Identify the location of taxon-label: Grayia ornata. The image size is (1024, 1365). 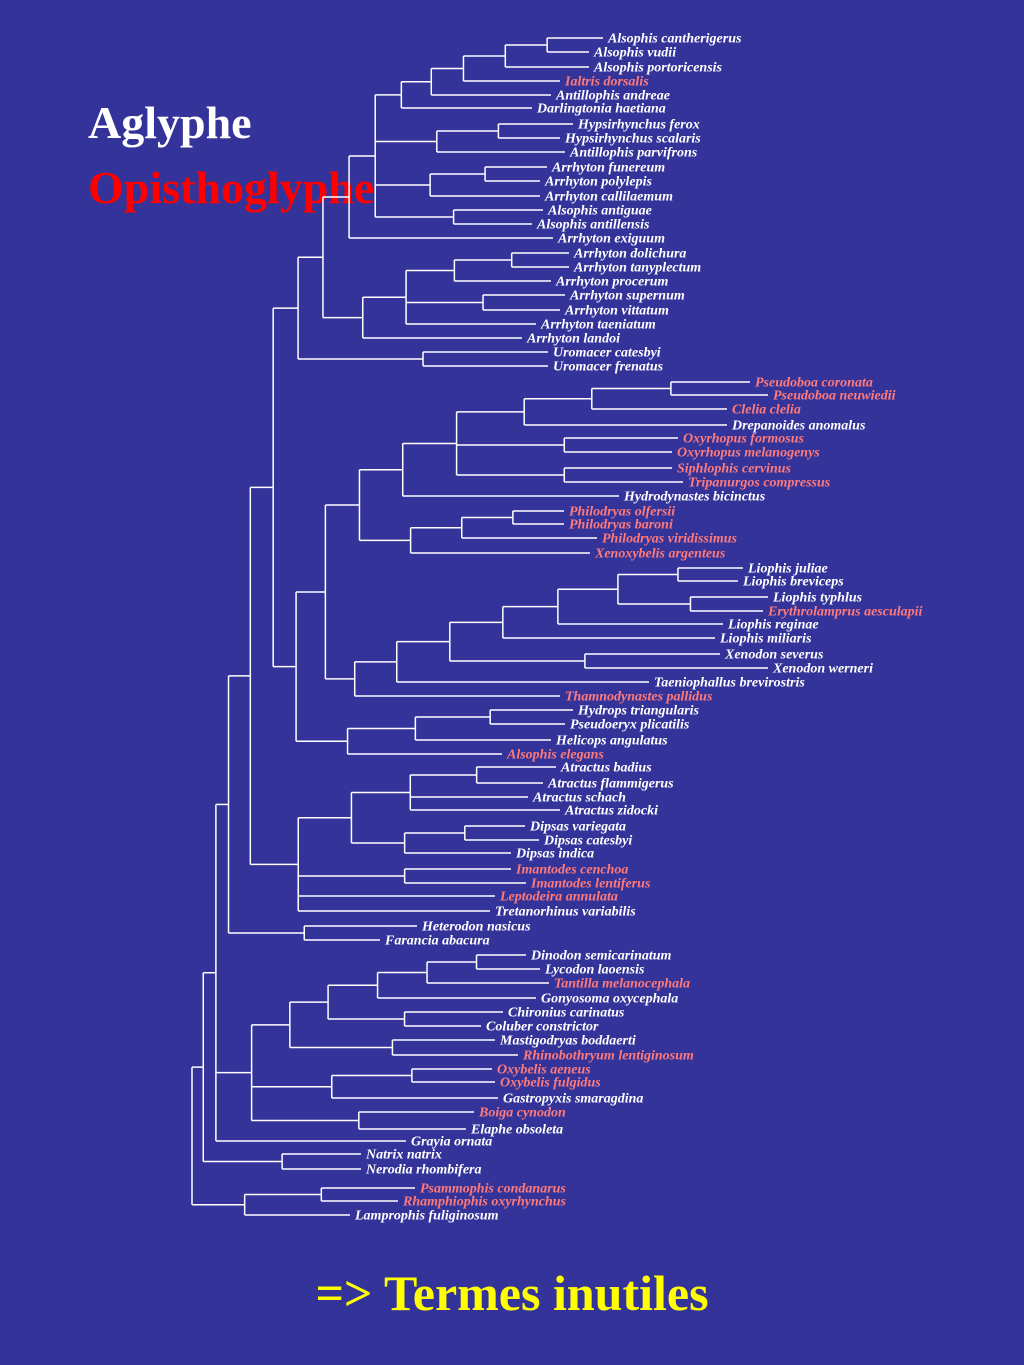
(451, 1142).